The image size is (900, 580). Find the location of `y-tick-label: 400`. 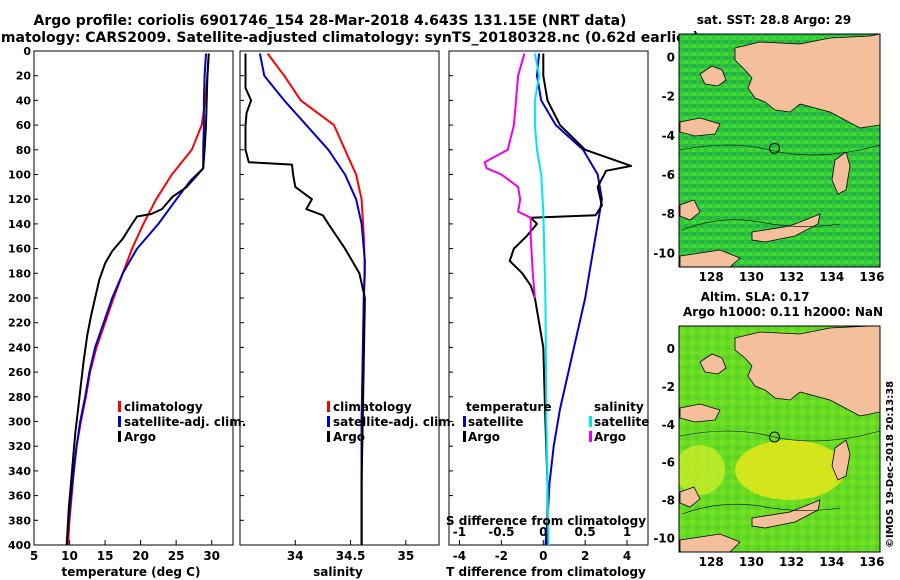

y-tick-label: 400 is located at coordinates (19, 545).